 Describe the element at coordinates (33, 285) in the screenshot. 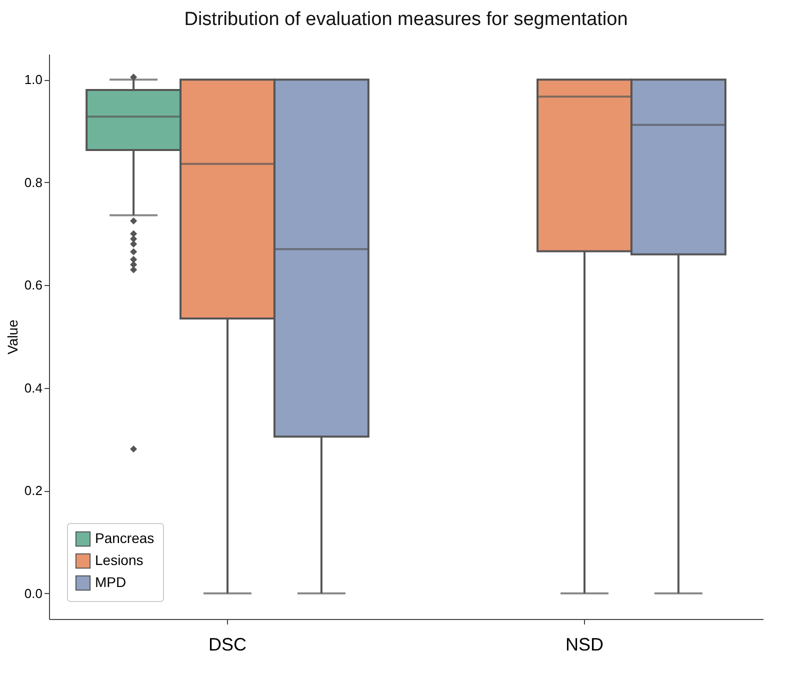

I see `y-tick-label: 0.6` at that location.